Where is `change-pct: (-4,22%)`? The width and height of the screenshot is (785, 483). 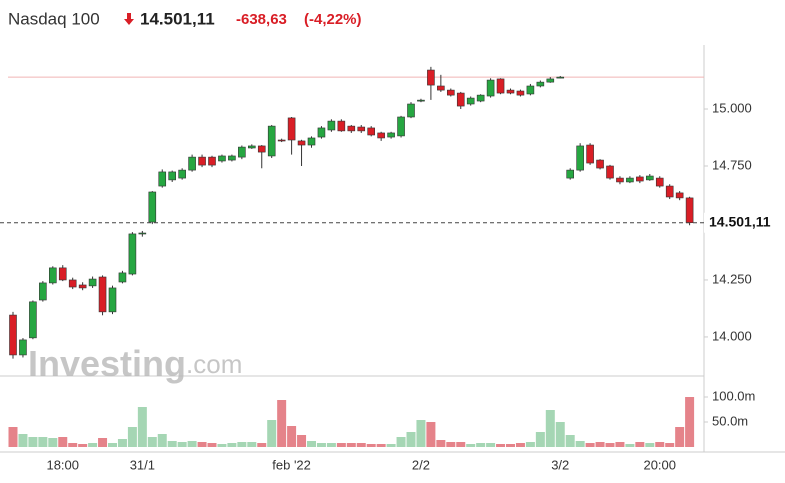 change-pct: (-4,22%) is located at coordinates (333, 19).